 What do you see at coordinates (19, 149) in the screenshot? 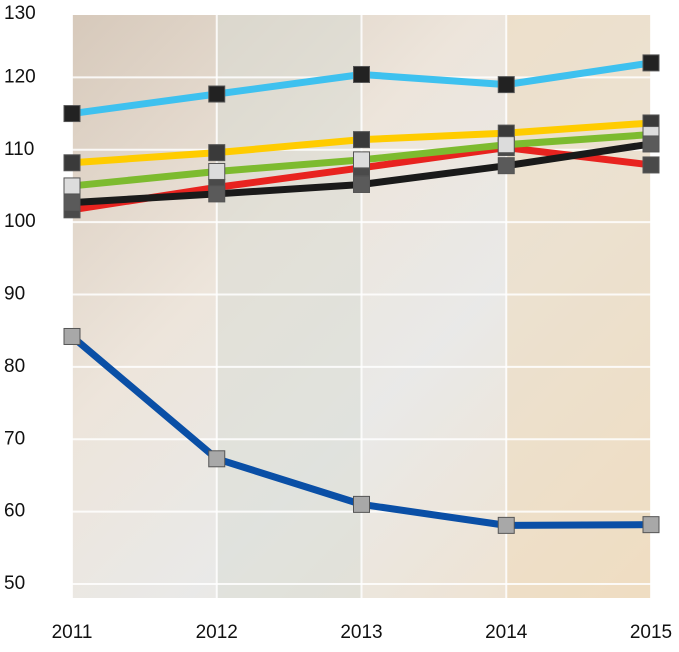
I see `y-tick-label: 110` at bounding box center [19, 149].